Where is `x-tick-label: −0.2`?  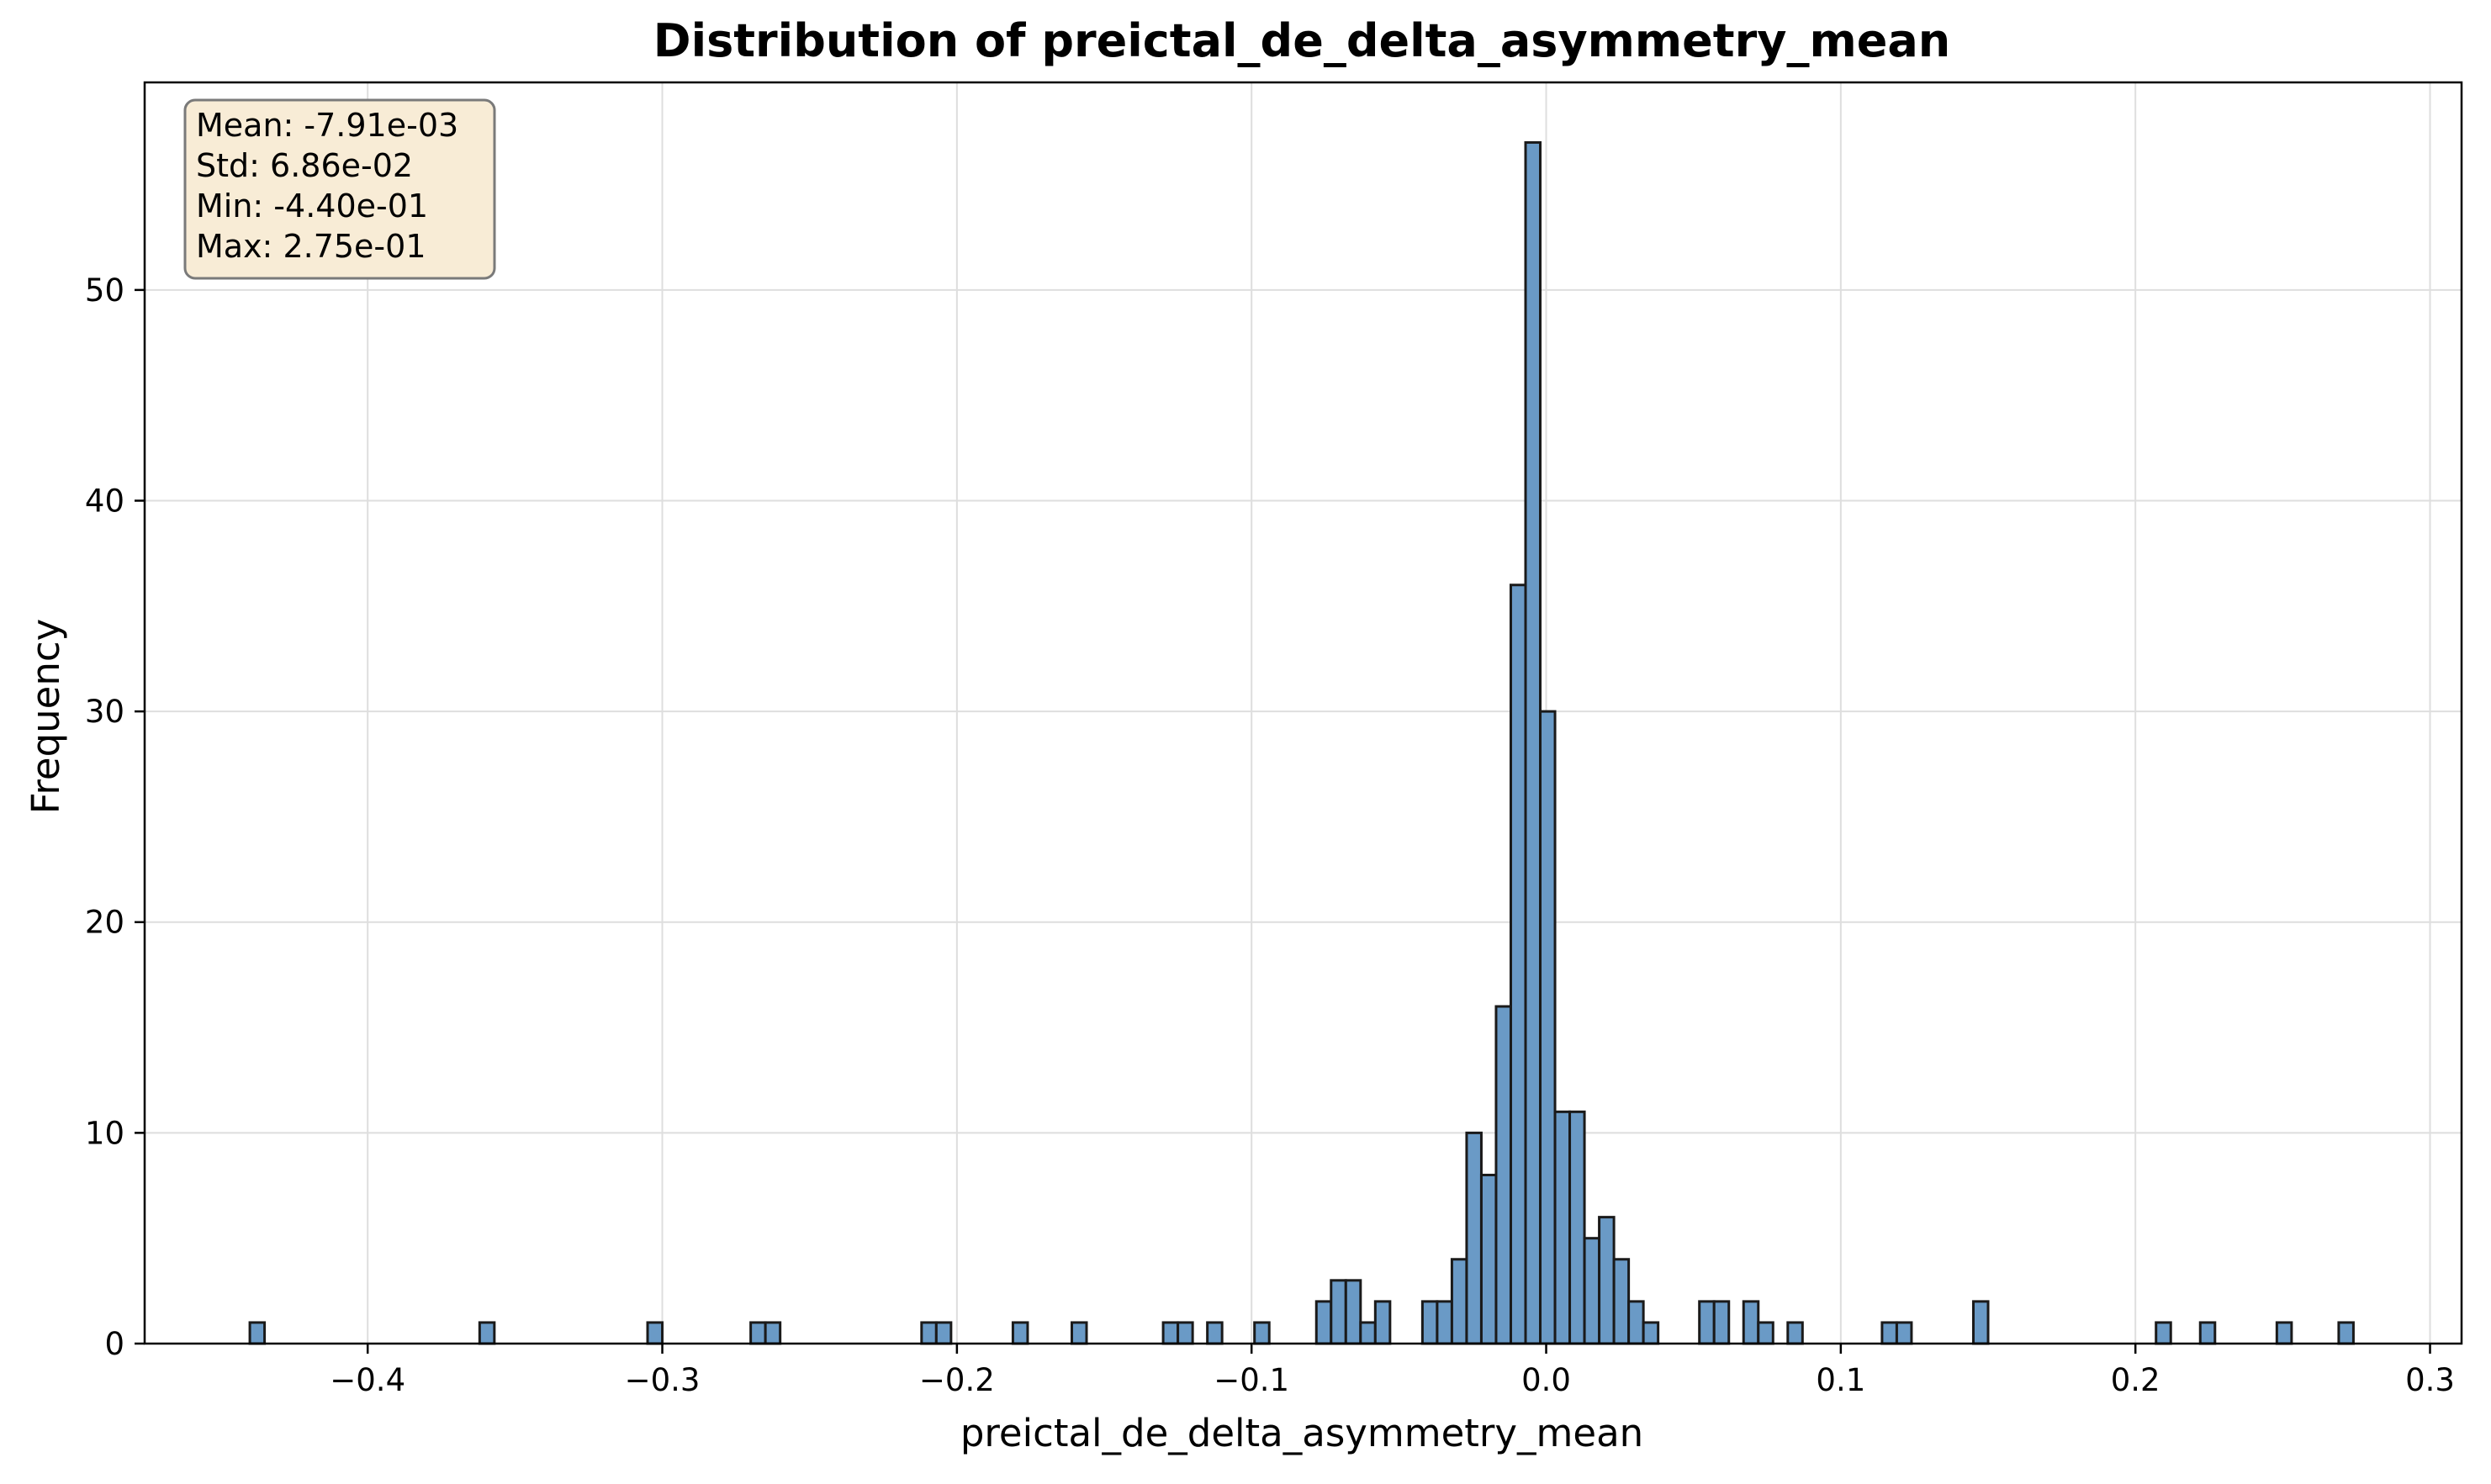 x-tick-label: −0.2 is located at coordinates (957, 1380).